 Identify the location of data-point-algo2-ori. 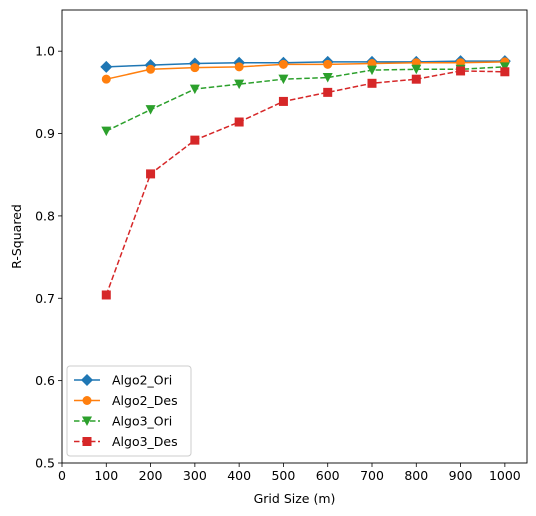
(106, 66).